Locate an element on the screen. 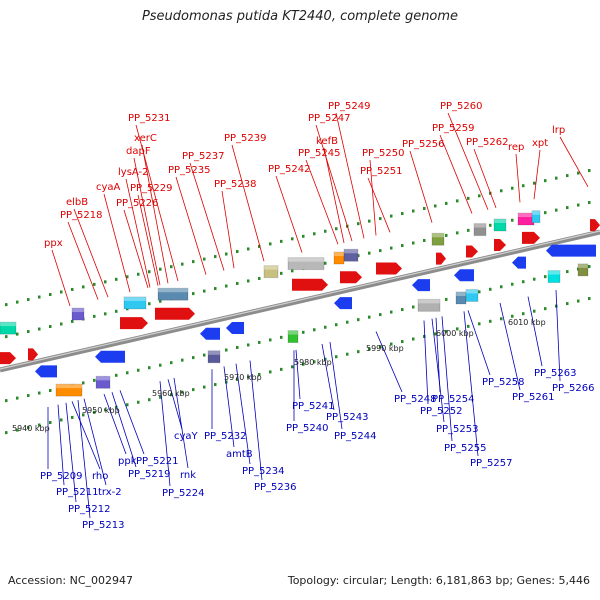 Image resolution: width=600 pixels, height=600 pixels. gene-label-ppx: ppx is located at coordinates (53, 243).